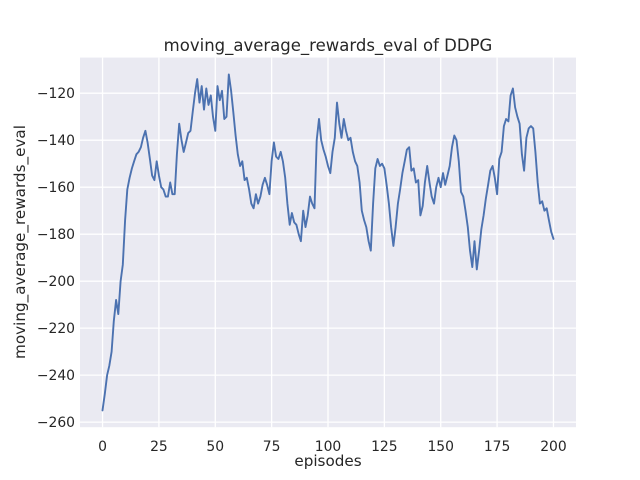 The width and height of the screenshot is (640, 480). Describe the element at coordinates (56, 94) in the screenshot. I see `y-tick-label: −120` at that location.